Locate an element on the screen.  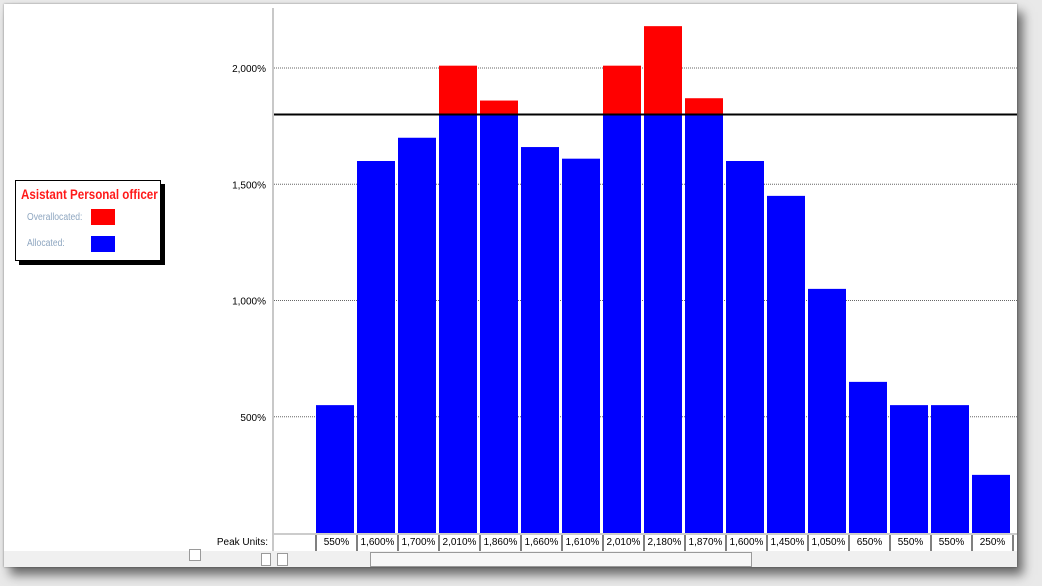
peak-units-value: 2,180% is located at coordinates (665, 542).